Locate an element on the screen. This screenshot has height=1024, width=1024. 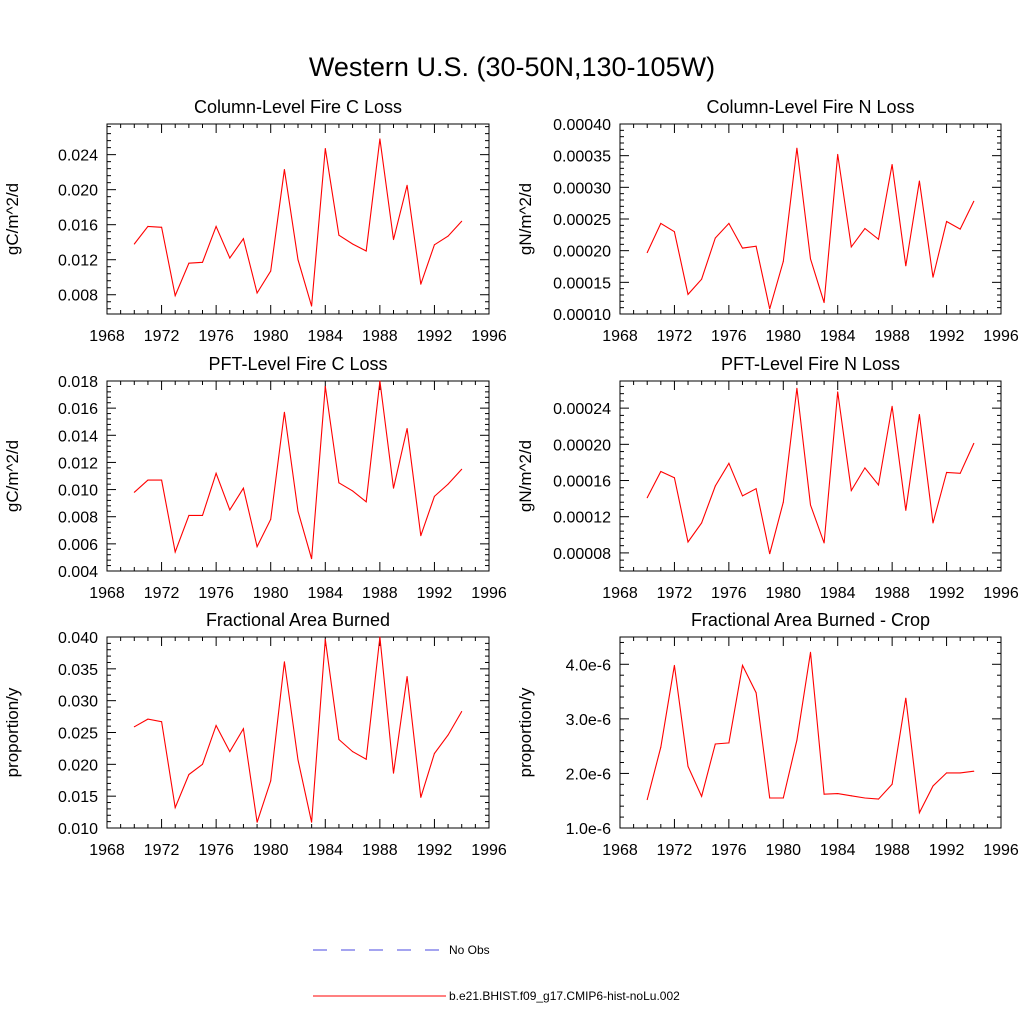
y-tick-label: 0.00015 is located at coordinates (582, 283).